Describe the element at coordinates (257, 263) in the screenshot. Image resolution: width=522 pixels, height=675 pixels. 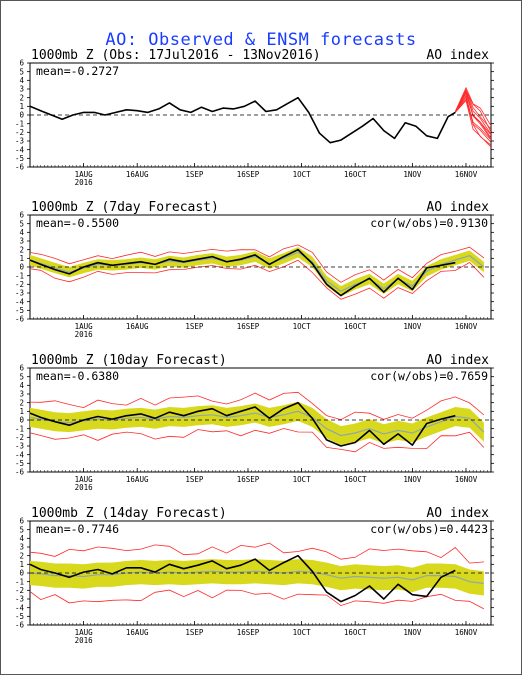
I see `ensemble-member-upper` at that location.